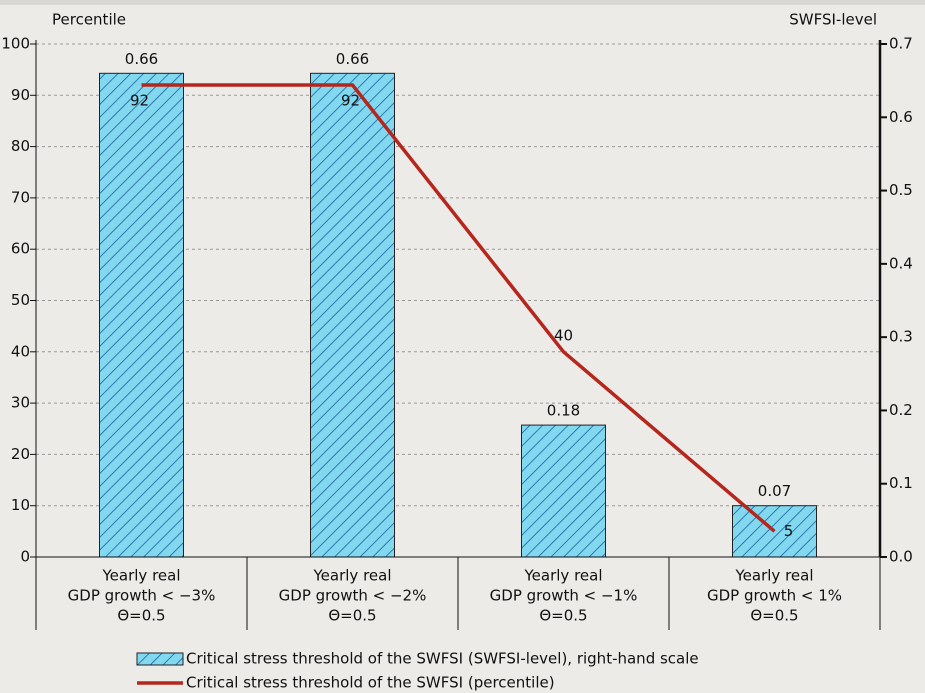 The width and height of the screenshot is (925, 693). Describe the element at coordinates (462, 2) in the screenshot. I see `top-strip` at that location.